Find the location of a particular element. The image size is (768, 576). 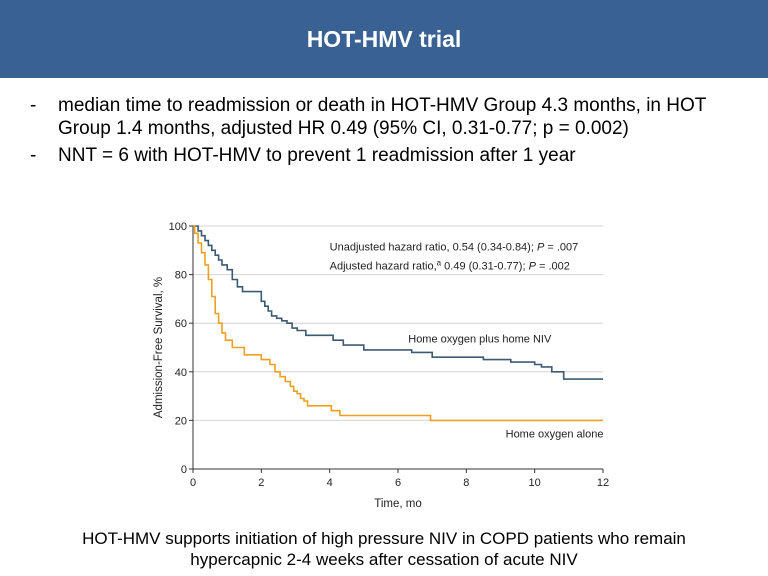

y-tick-label: 100 is located at coordinates (178, 227).